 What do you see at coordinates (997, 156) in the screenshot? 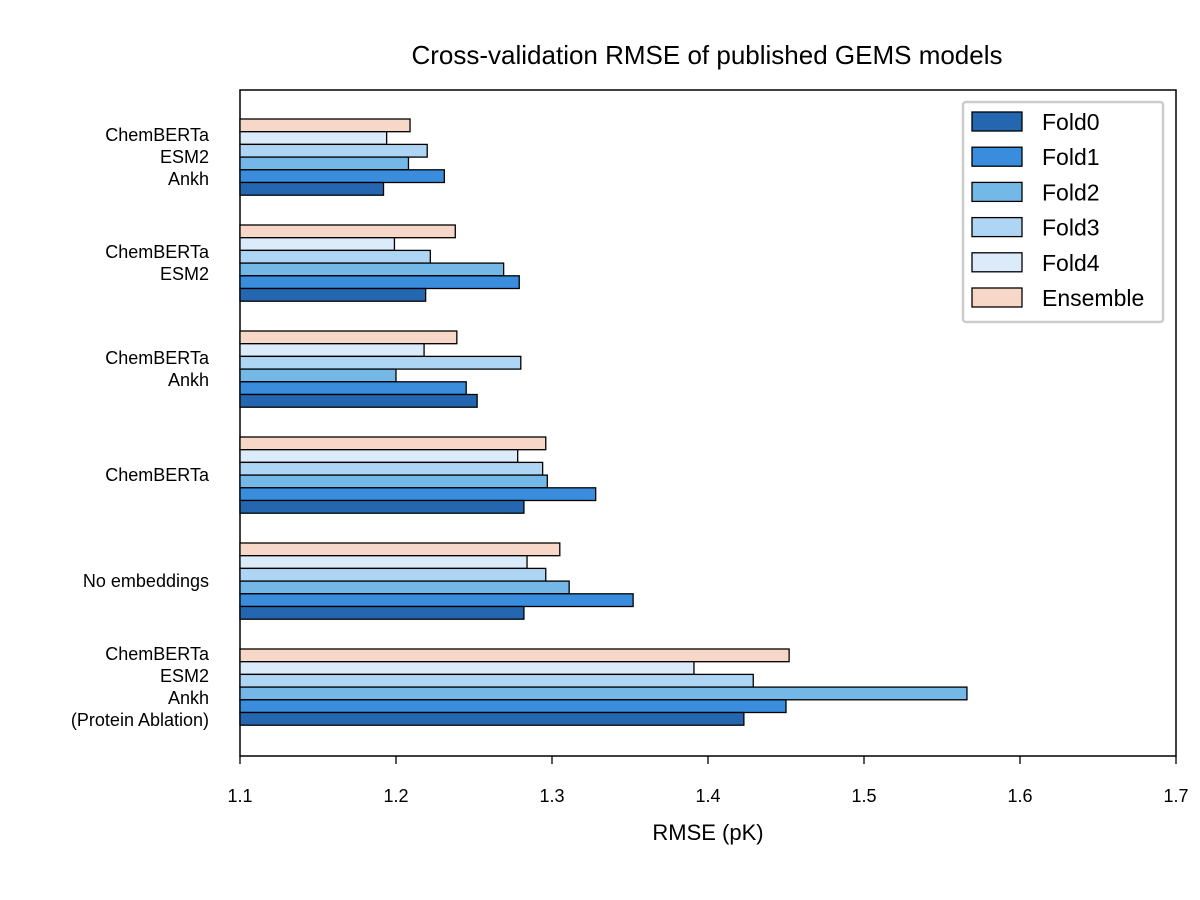
I see `legend-swatch-fold1` at bounding box center [997, 156].